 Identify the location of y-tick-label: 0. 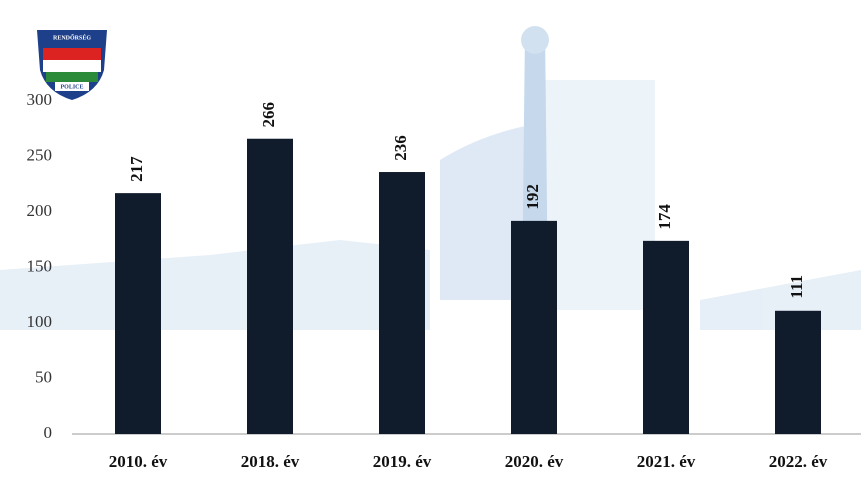
(48, 432).